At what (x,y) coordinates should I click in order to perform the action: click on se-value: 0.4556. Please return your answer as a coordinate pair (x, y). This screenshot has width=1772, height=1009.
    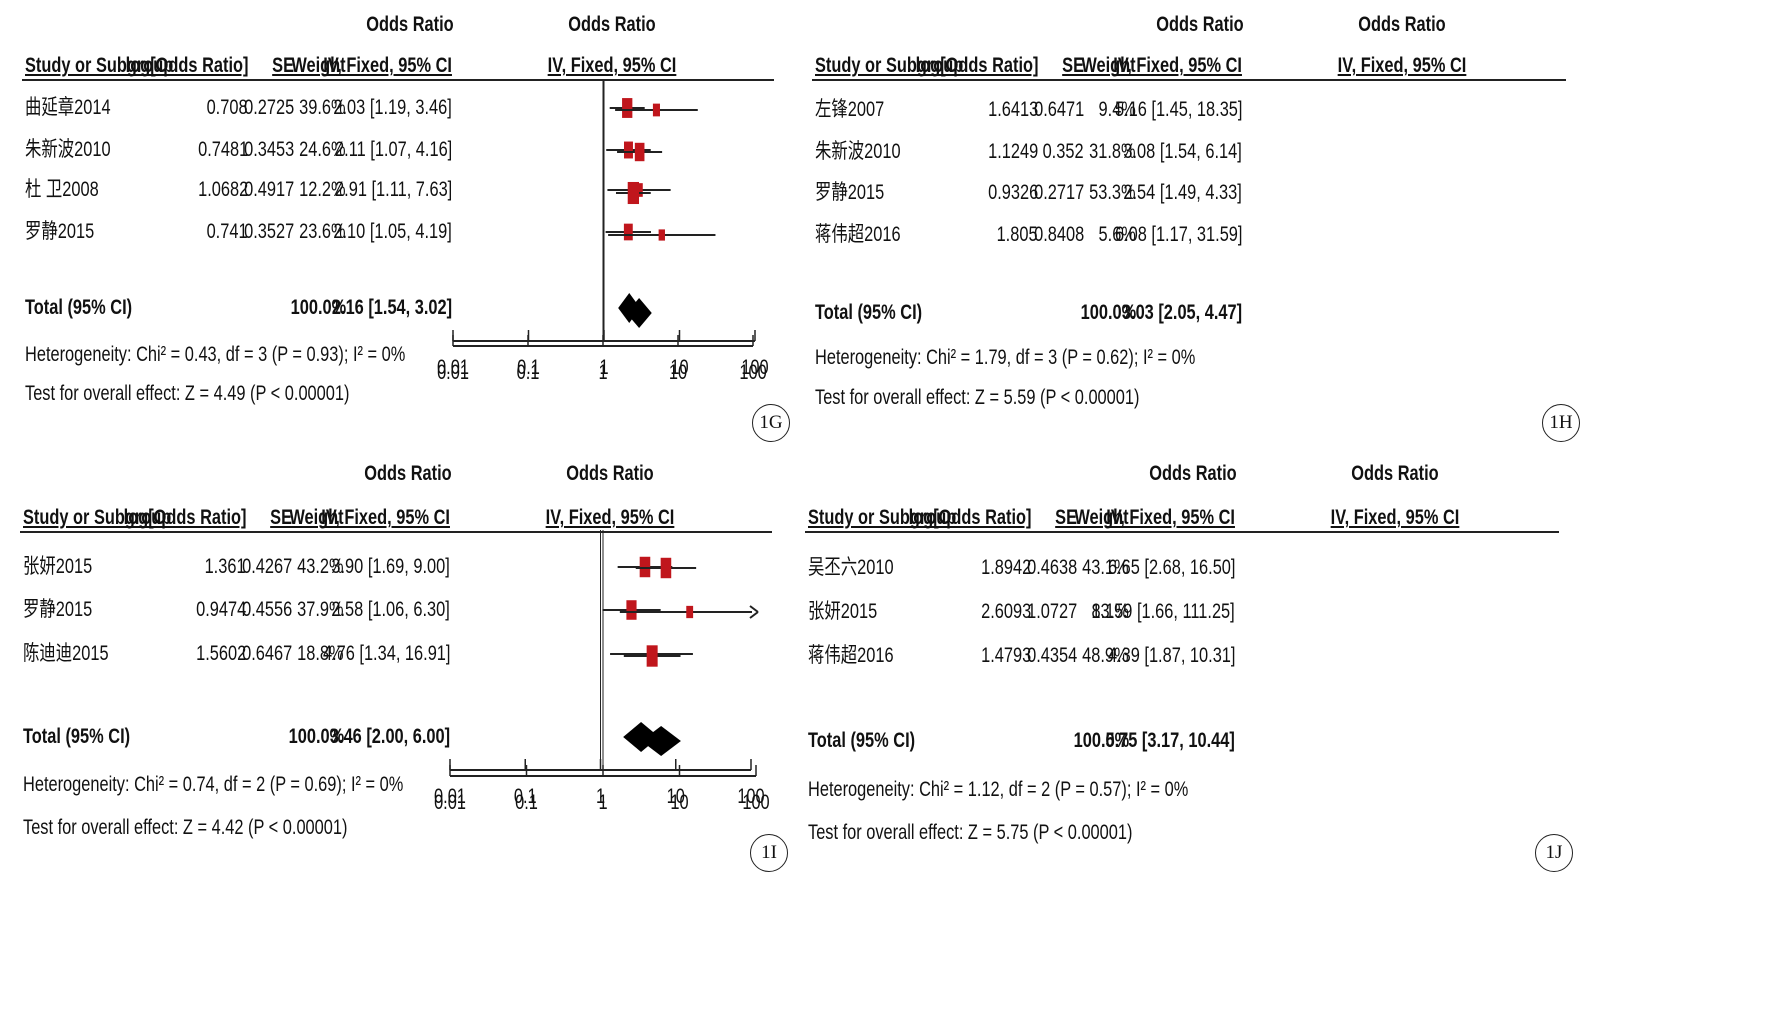
    Looking at the image, I should click on (266, 609).